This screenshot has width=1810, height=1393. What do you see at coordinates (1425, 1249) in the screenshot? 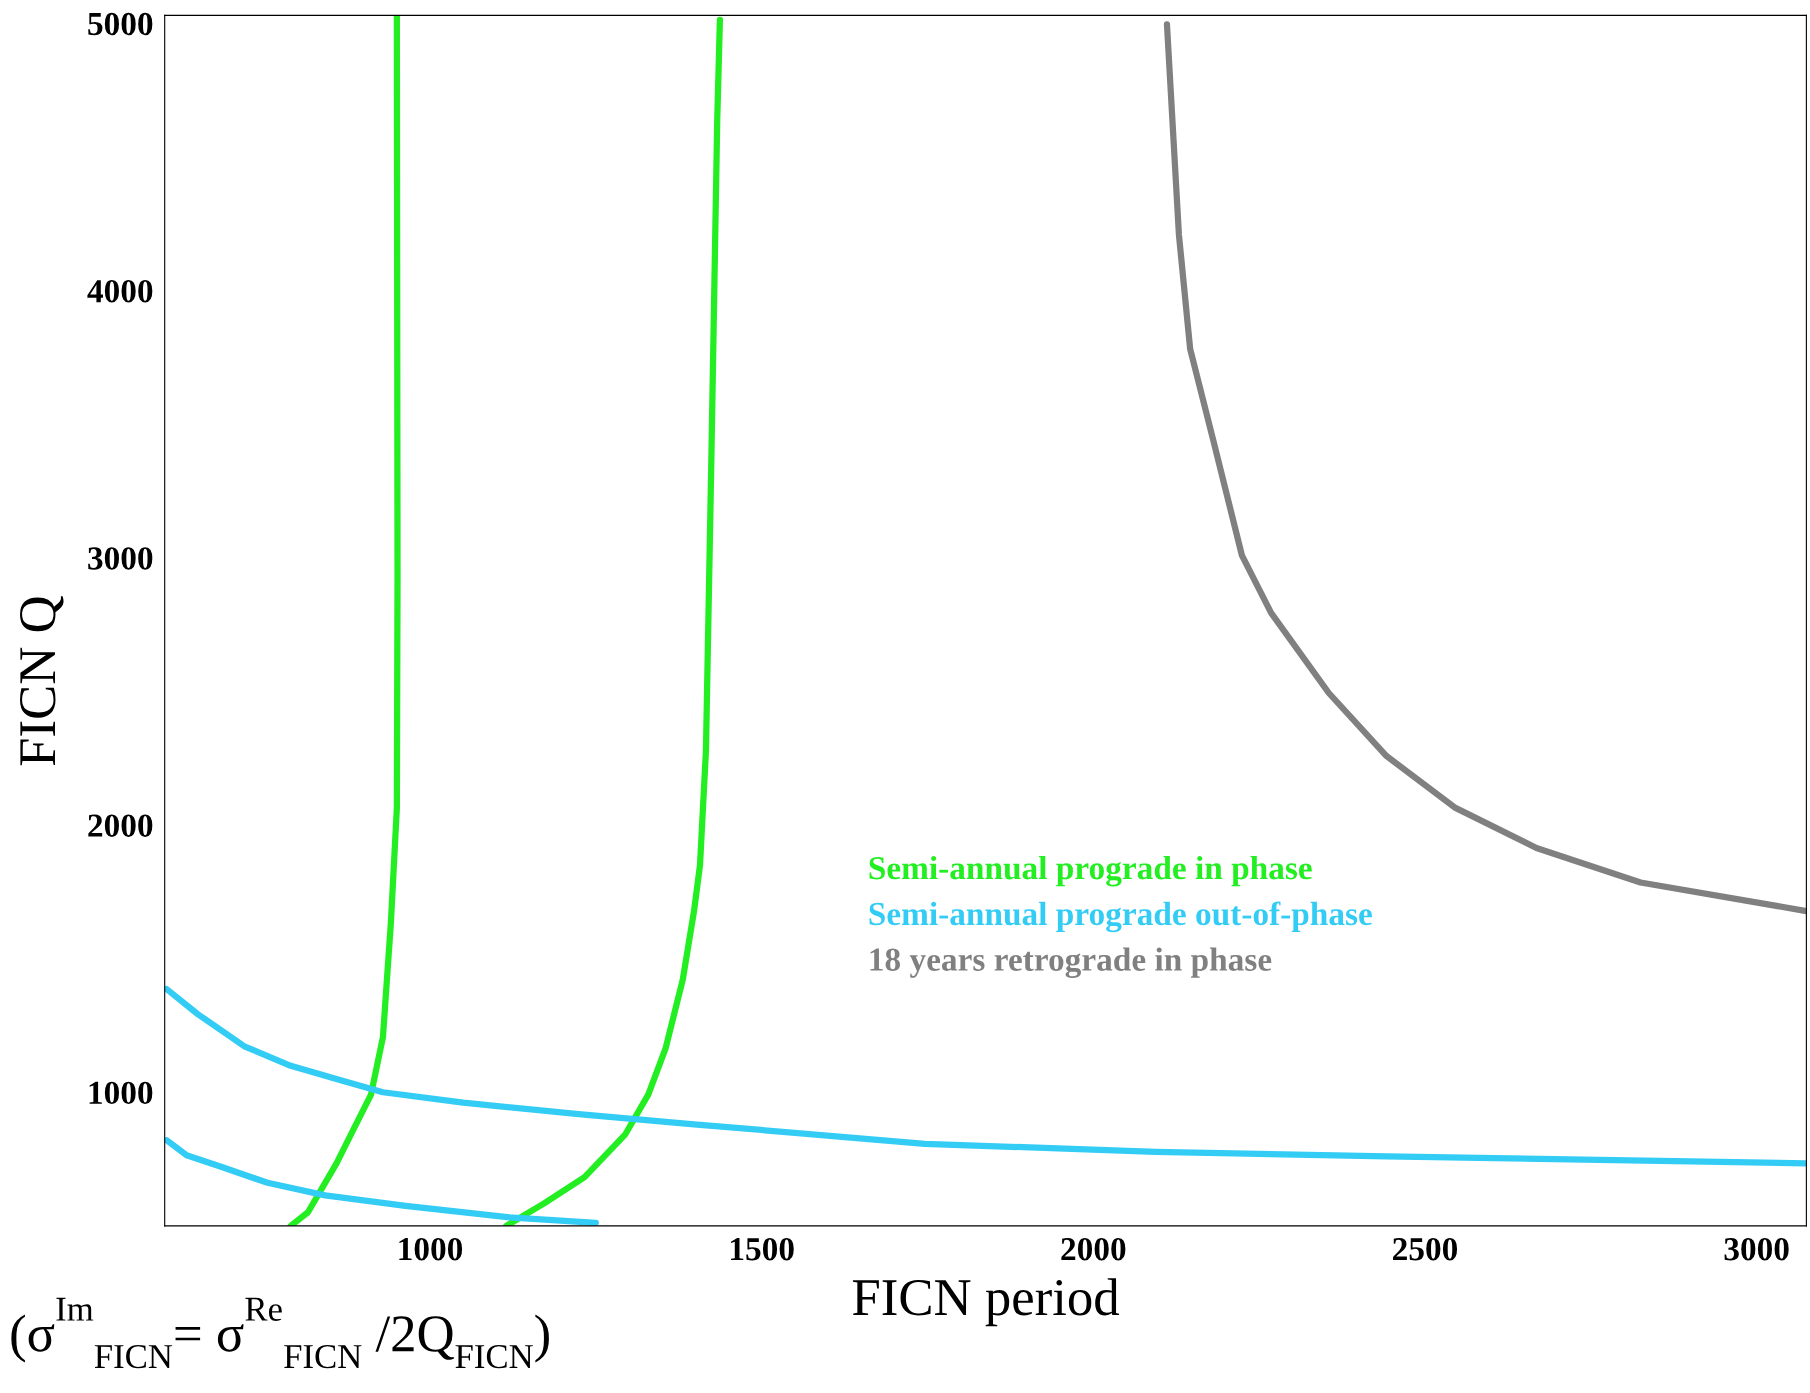
I see `x-tick-label: 2500` at bounding box center [1425, 1249].